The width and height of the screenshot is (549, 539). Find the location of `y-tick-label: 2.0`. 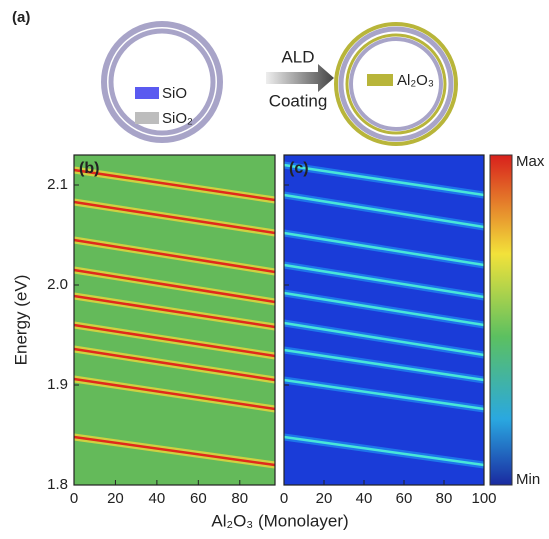

y-tick-label: 2.0 is located at coordinates (57, 284).